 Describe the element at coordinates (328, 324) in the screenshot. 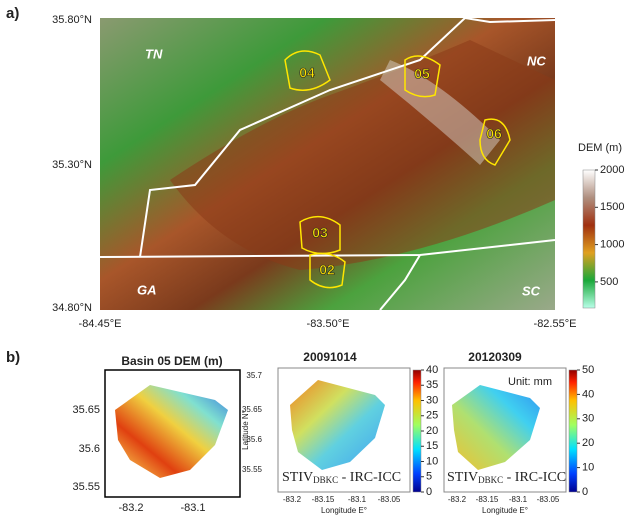

I see `lon-tick: -83.50°E` at that location.